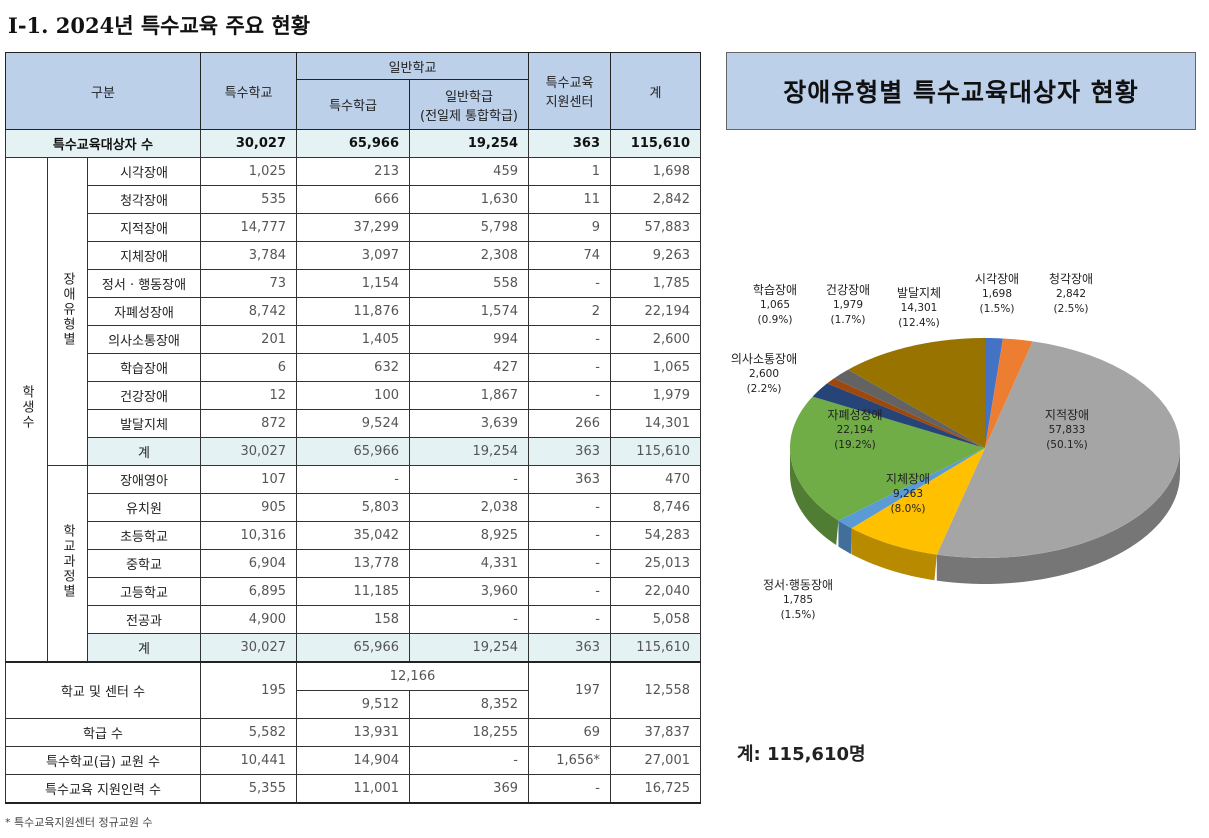  Describe the element at coordinates (353, 789) in the screenshot. I see `table-cell: 11,001` at that location.